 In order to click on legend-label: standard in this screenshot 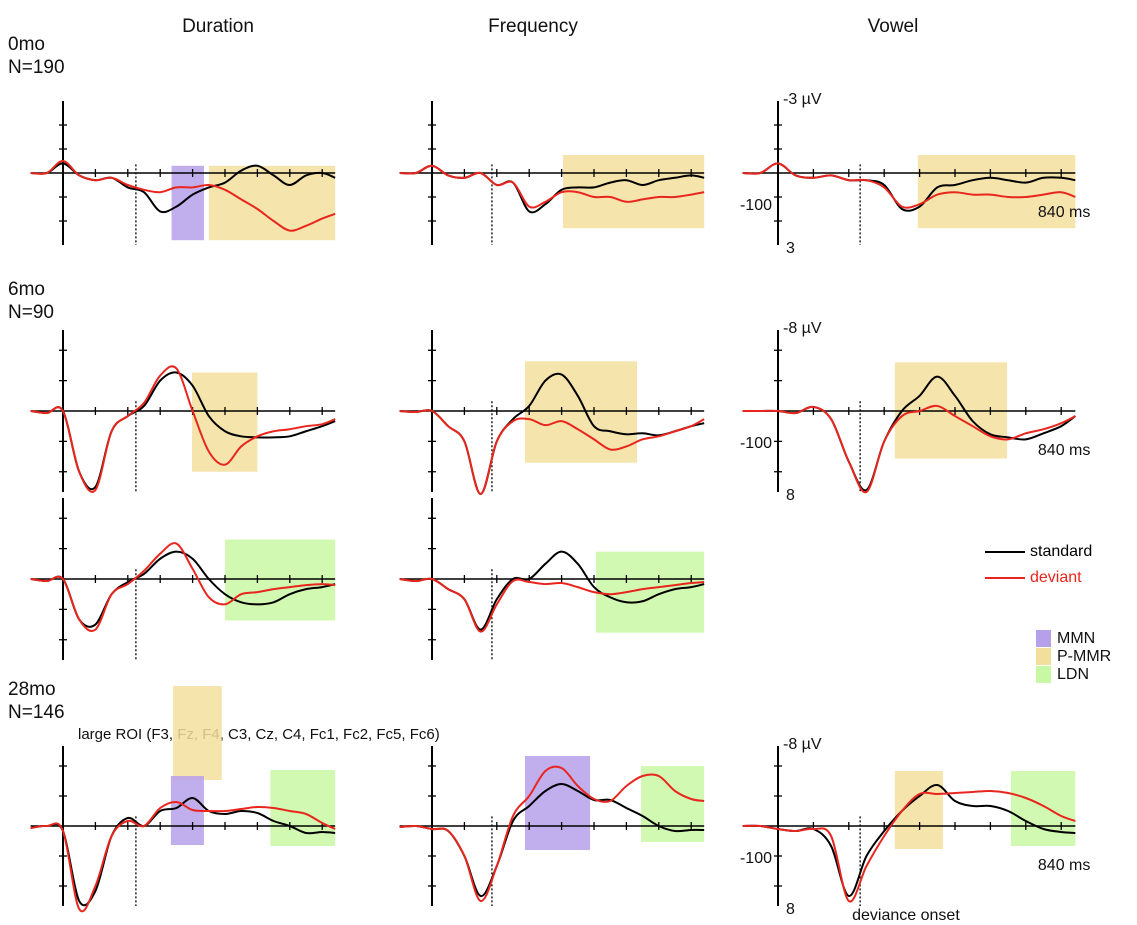, I will do `click(1061, 551)`.